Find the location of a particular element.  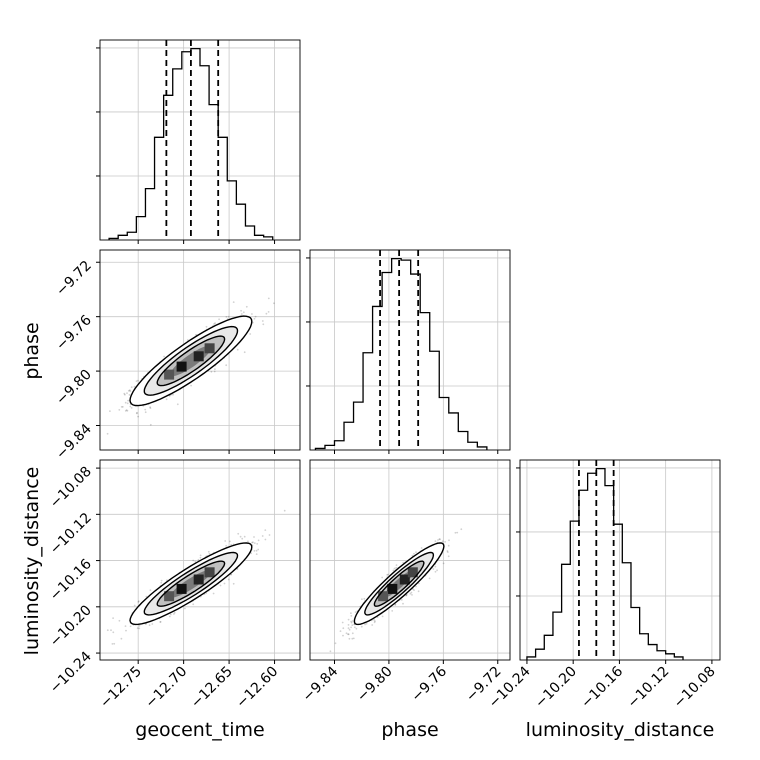

histogram-luminosity-distance is located at coordinates (618, 560).